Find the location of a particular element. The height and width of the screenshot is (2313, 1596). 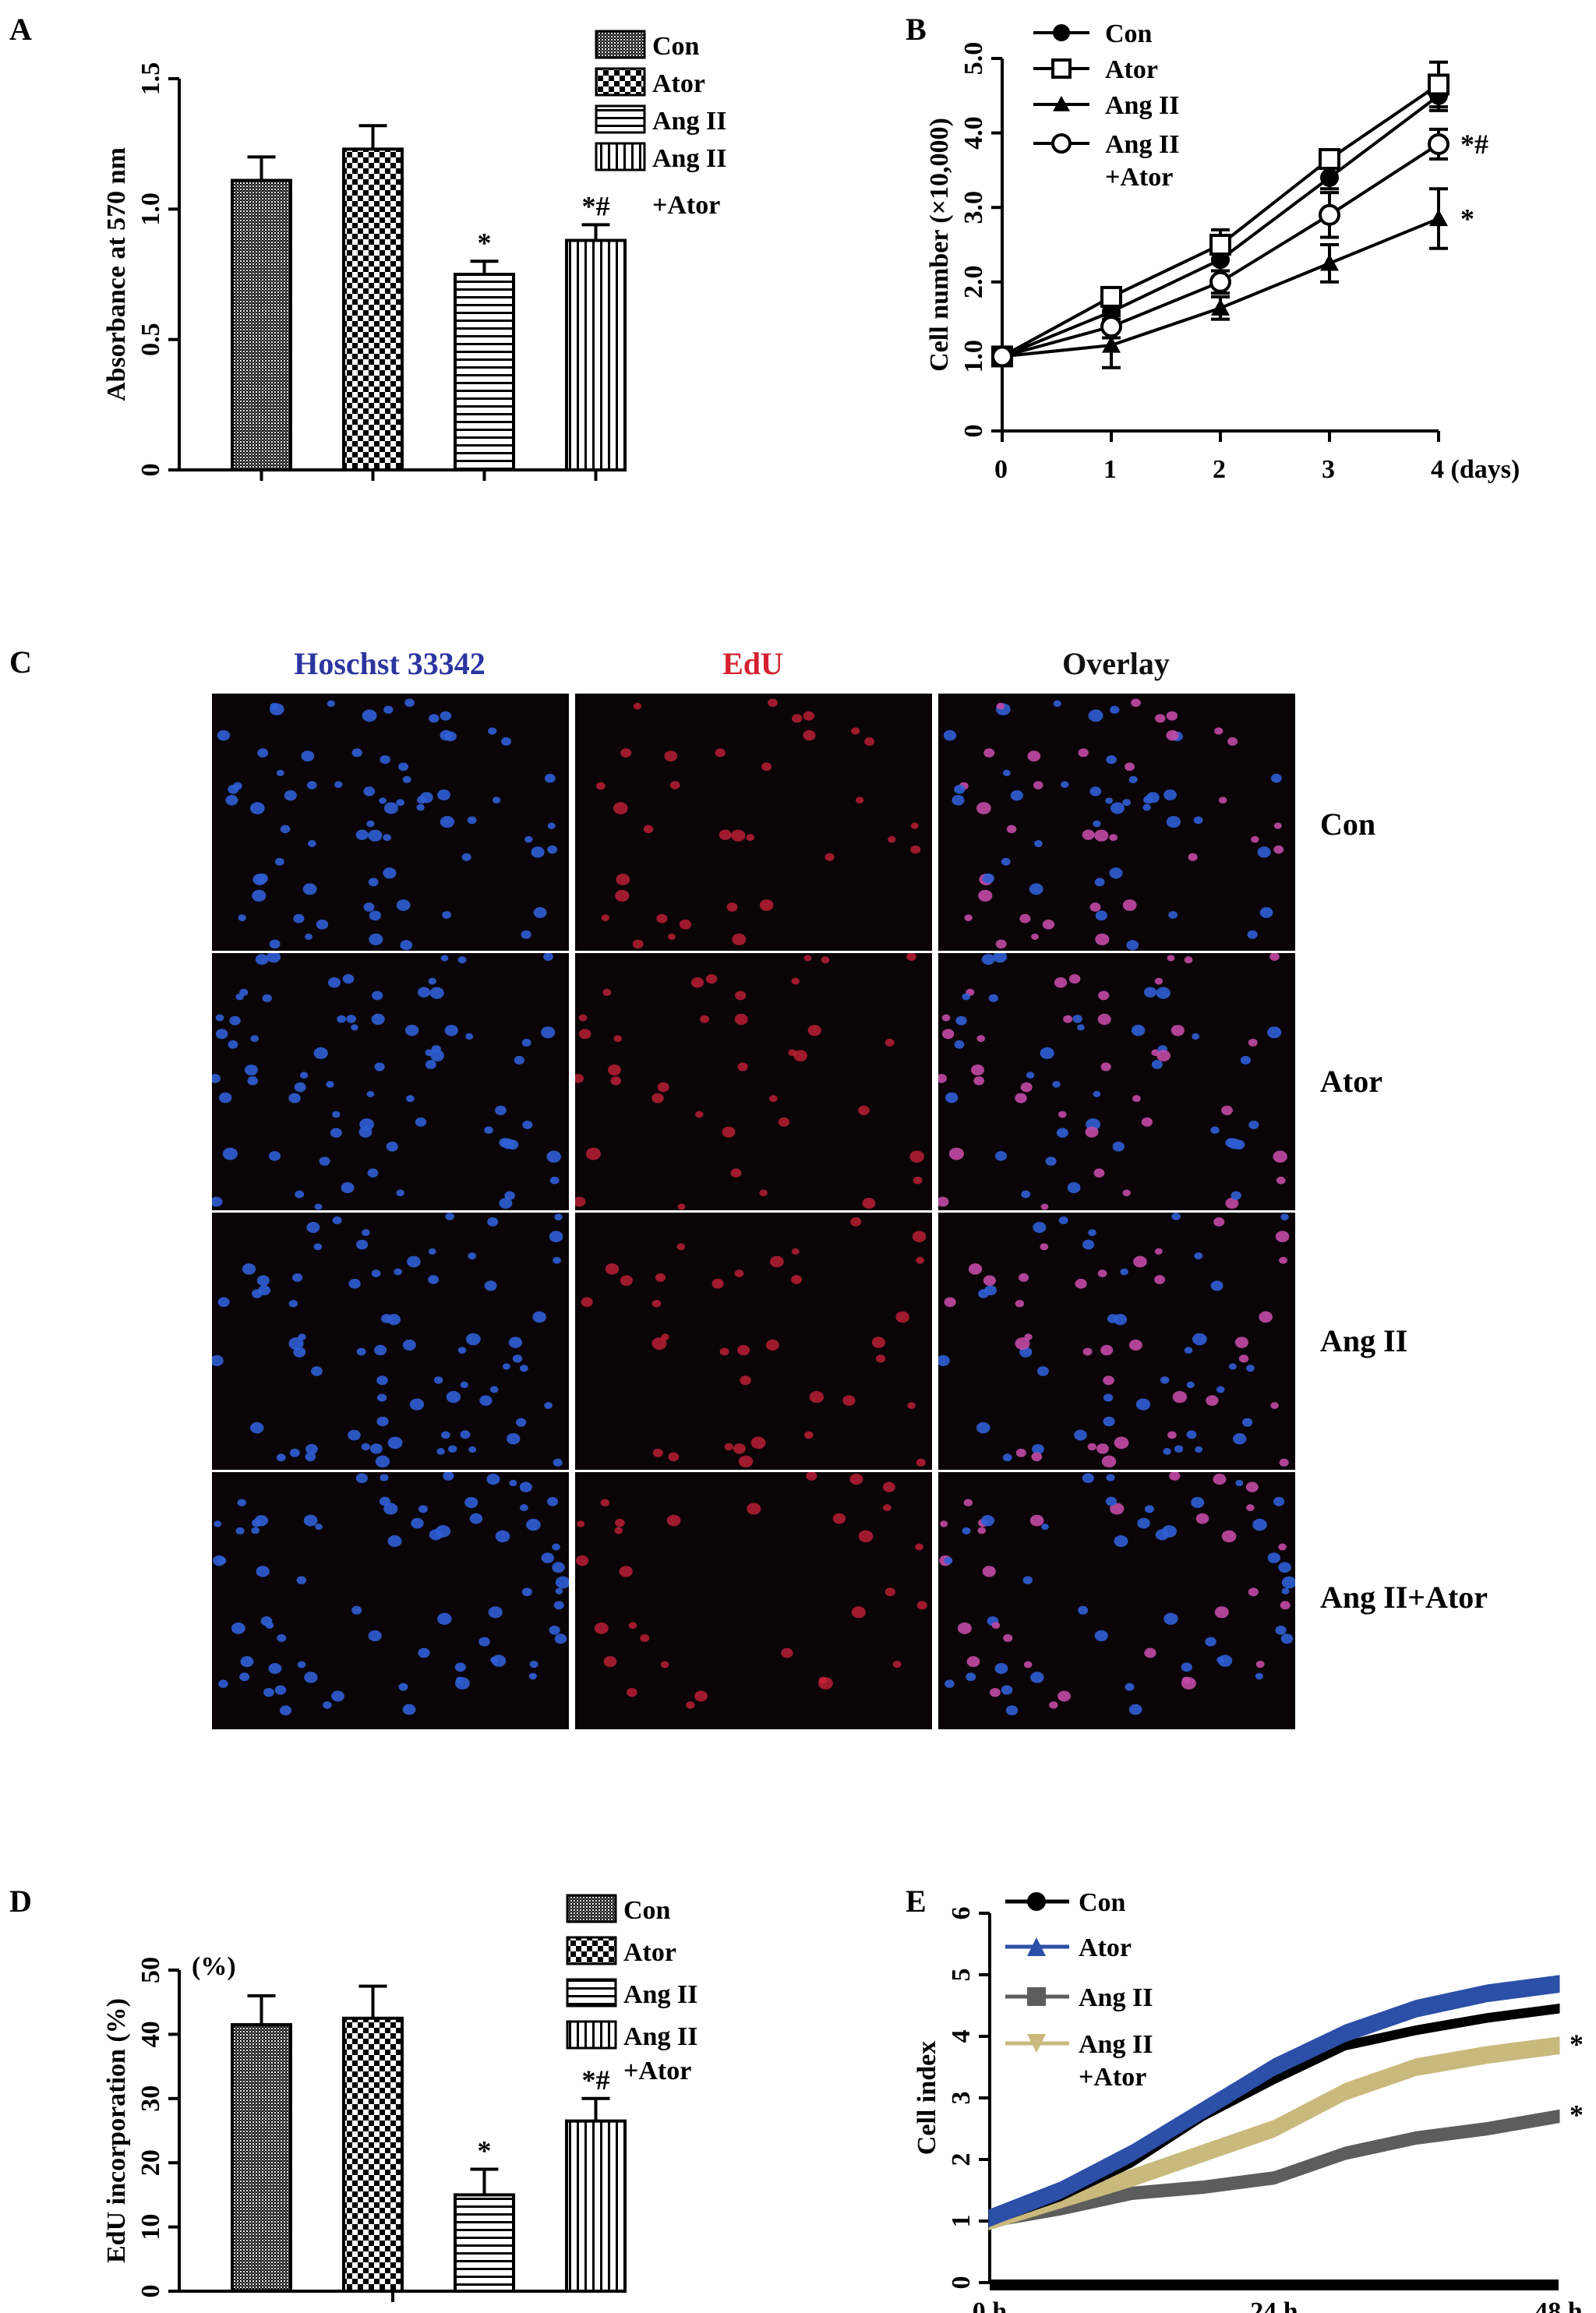

legend-label: Con is located at coordinates (1102, 1903).